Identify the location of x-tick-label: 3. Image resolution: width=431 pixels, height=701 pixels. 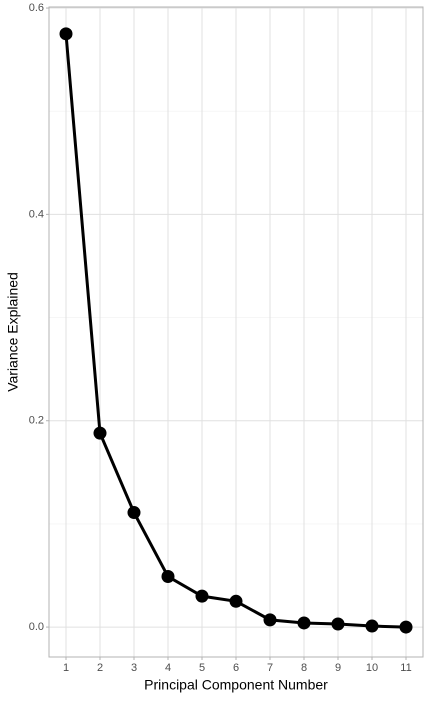
(134, 668).